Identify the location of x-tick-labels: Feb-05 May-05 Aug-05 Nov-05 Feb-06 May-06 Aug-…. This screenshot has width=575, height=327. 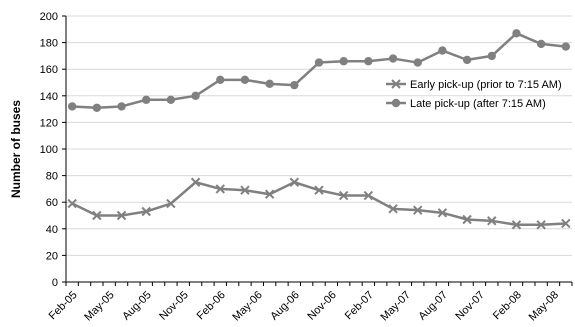
(310, 303).